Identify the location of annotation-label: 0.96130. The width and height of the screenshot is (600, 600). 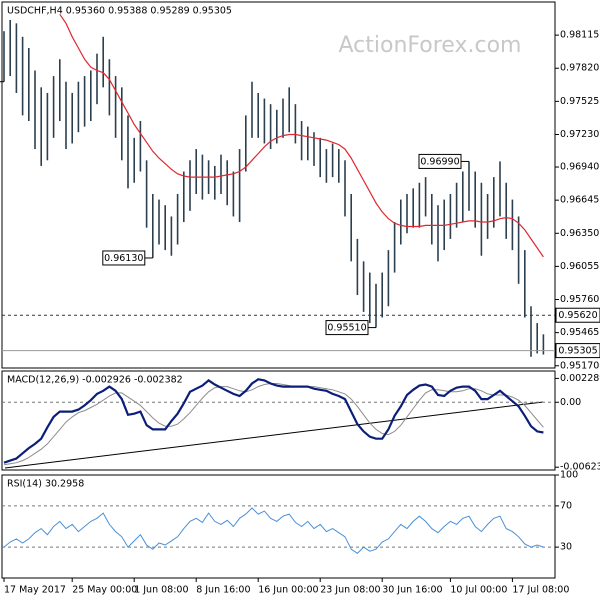
(123, 258).